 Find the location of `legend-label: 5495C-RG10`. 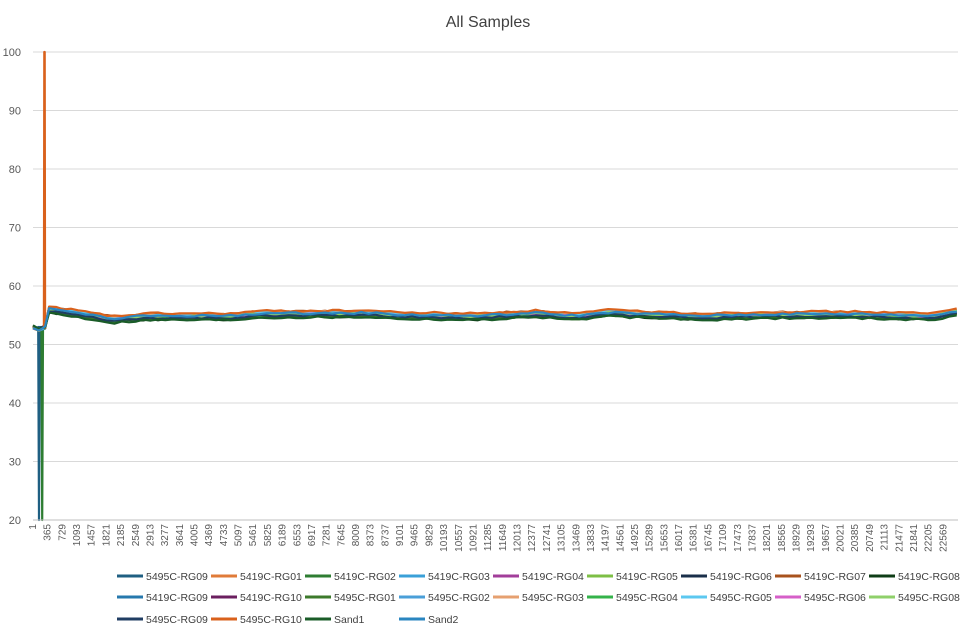

legend-label: 5495C-RG10 is located at coordinates (271, 620).